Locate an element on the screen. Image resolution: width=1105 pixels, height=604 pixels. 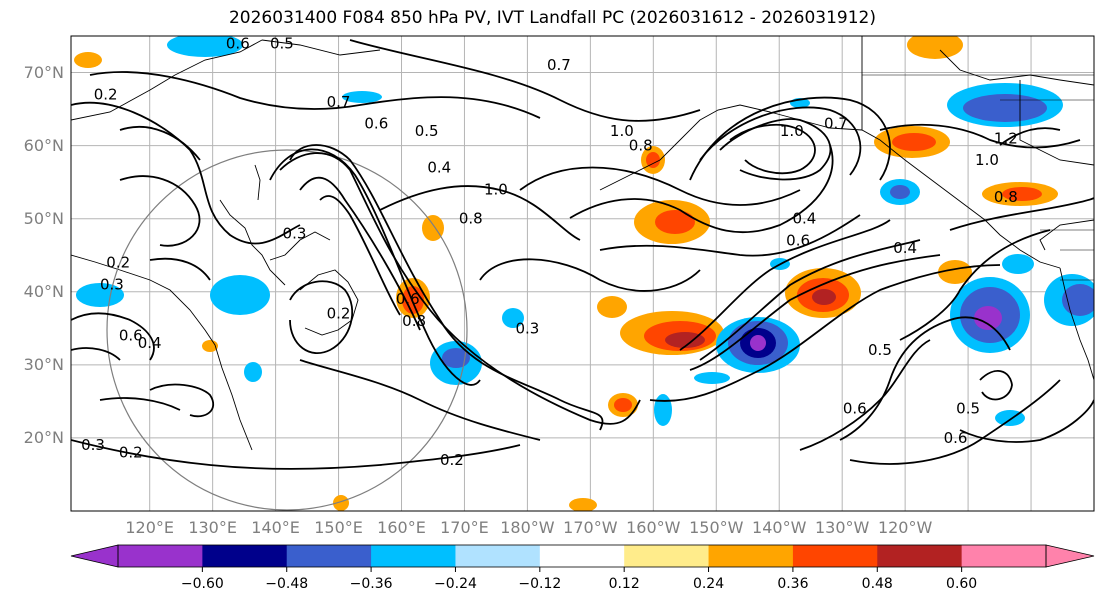
longitude-label: 130°E is located at coordinates (212, 527).